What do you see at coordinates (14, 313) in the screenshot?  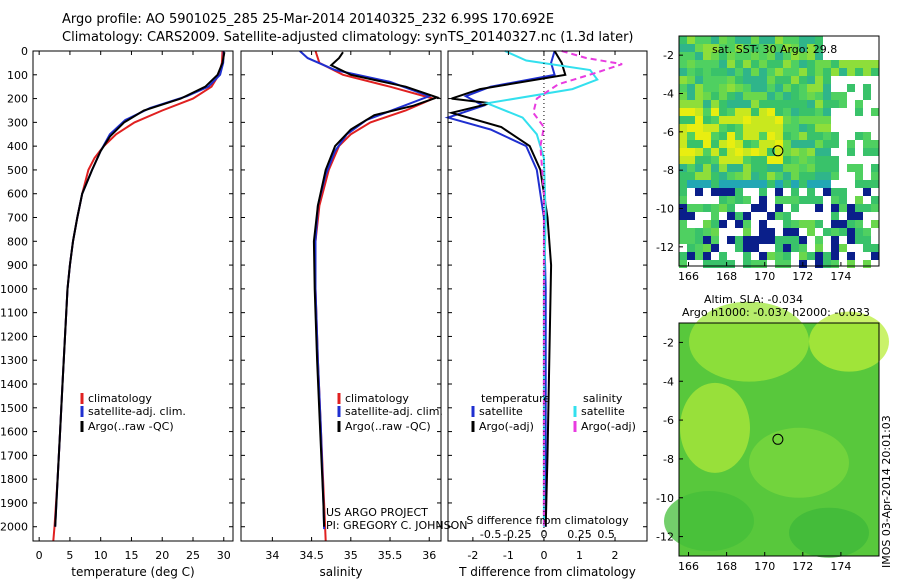 I see `y-tick-label-depth-11: 1100` at bounding box center [14, 313].